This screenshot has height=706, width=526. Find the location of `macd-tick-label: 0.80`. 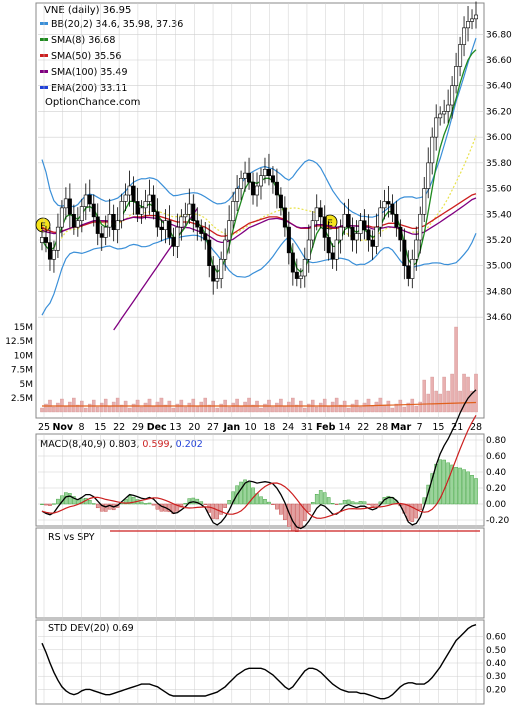

macd-tick-label: 0.80 is located at coordinates (496, 441).